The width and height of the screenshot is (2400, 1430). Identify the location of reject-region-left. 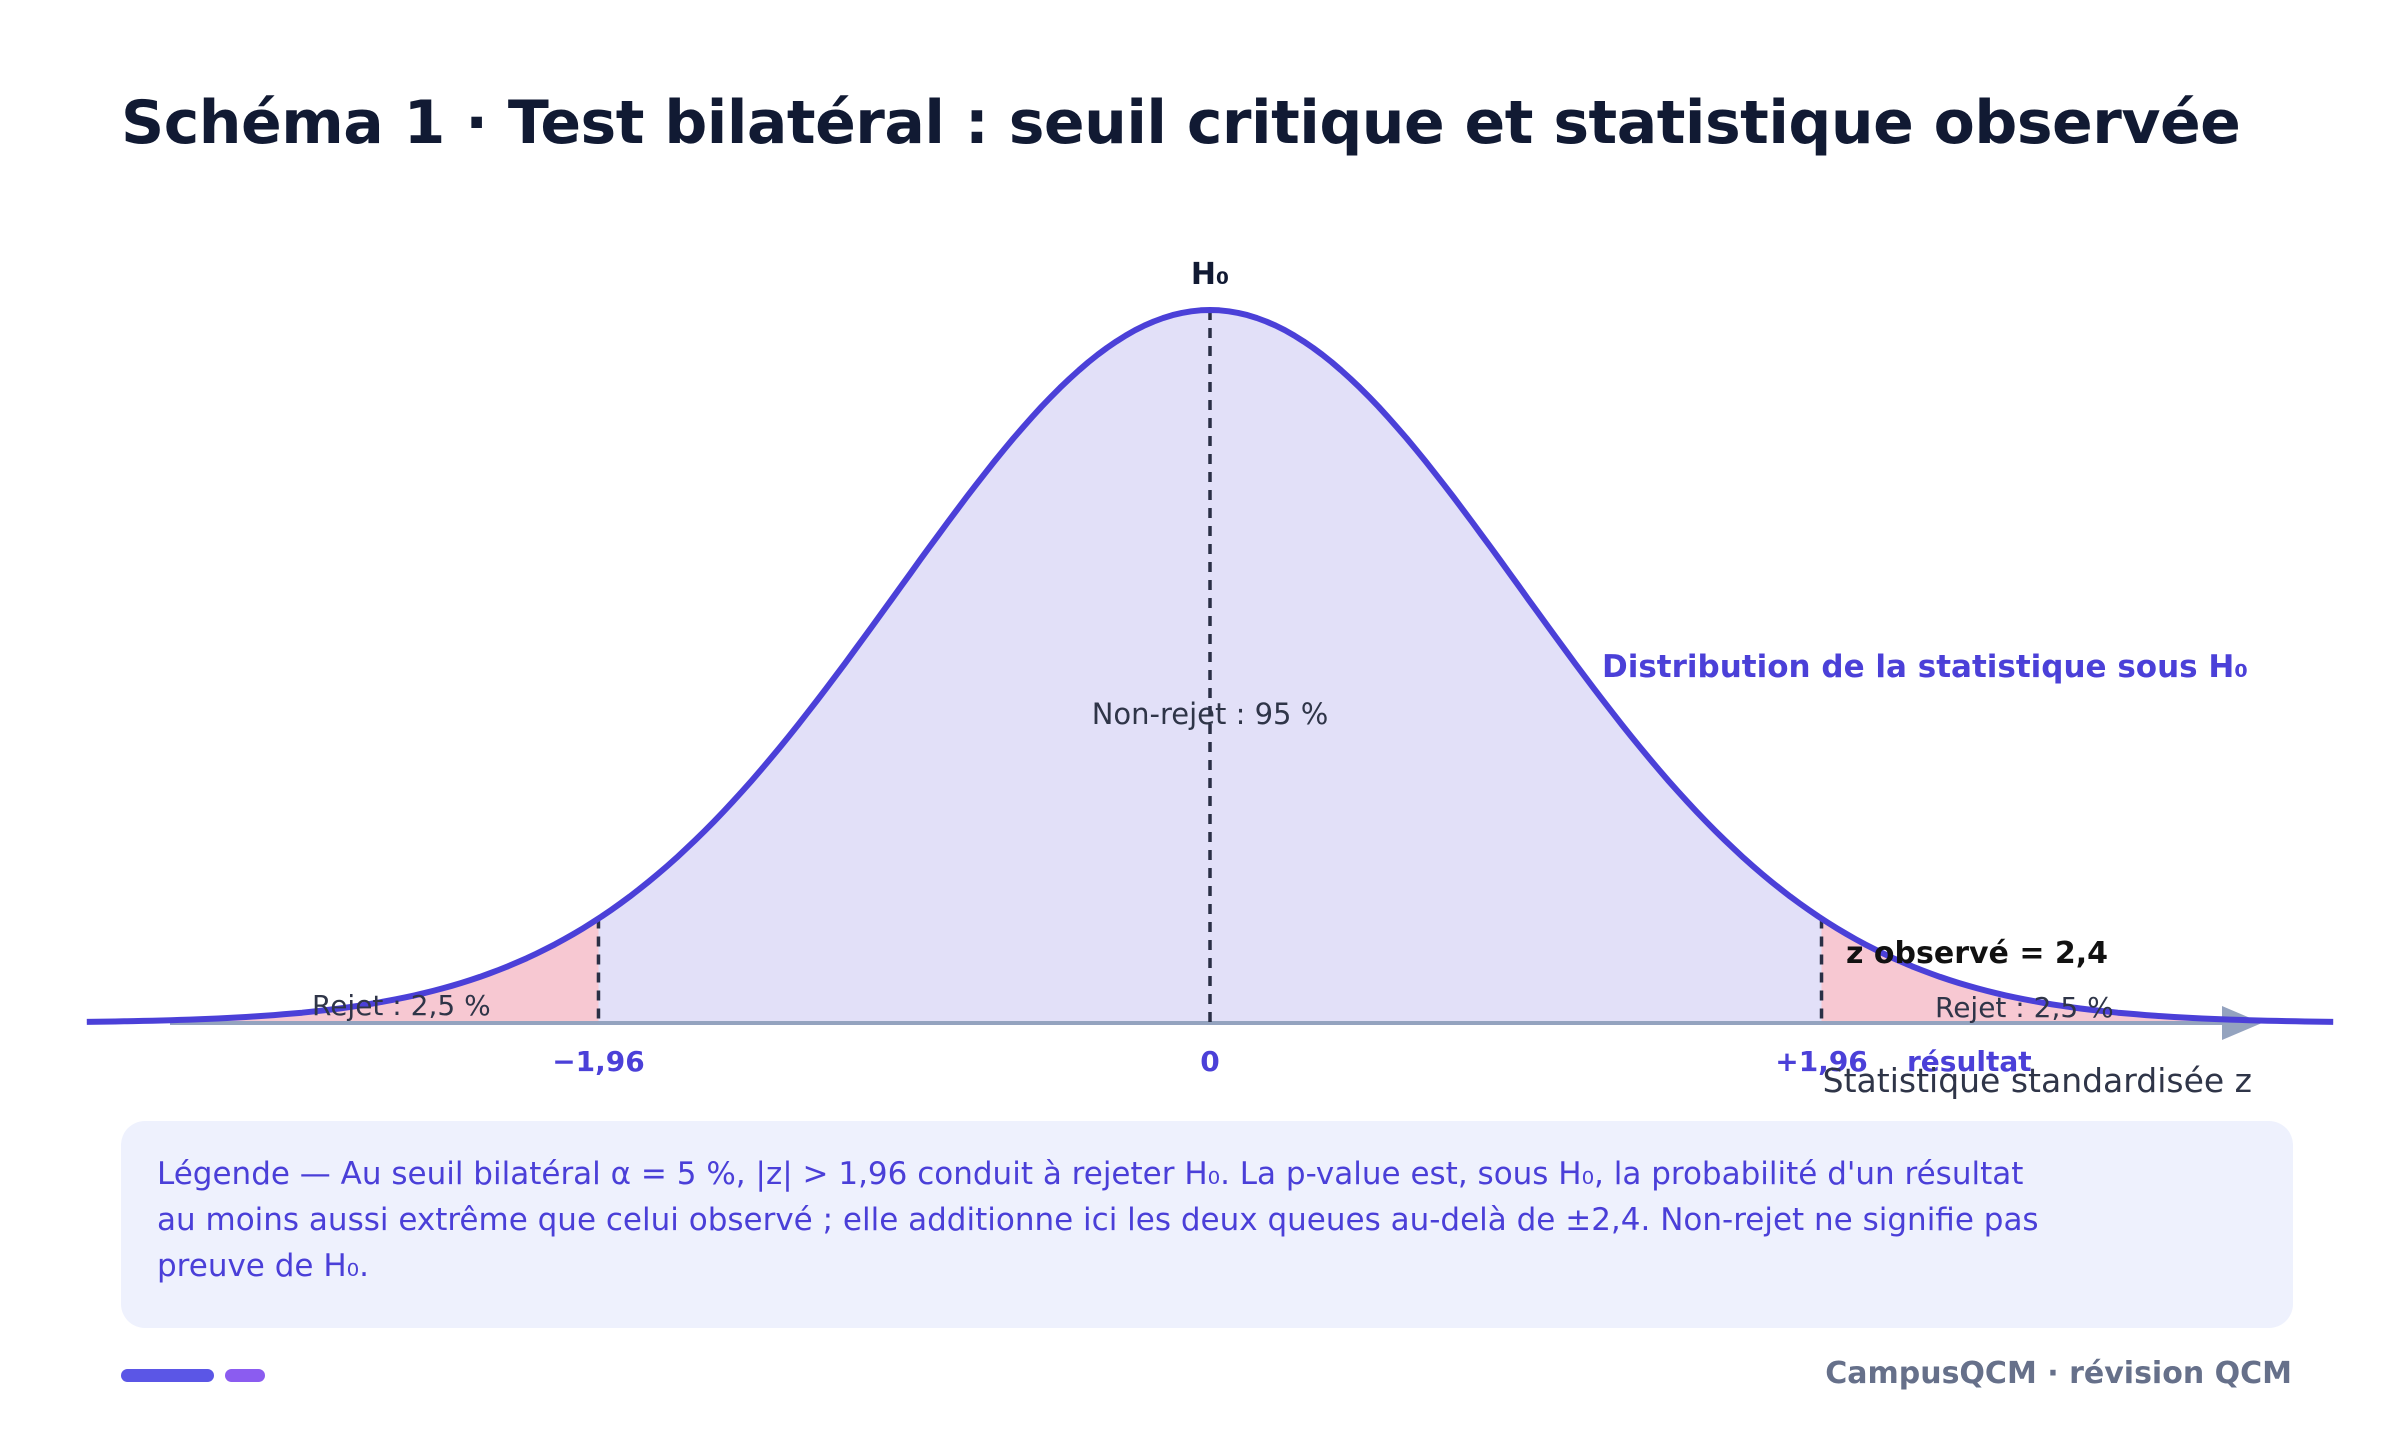
(342, 970).